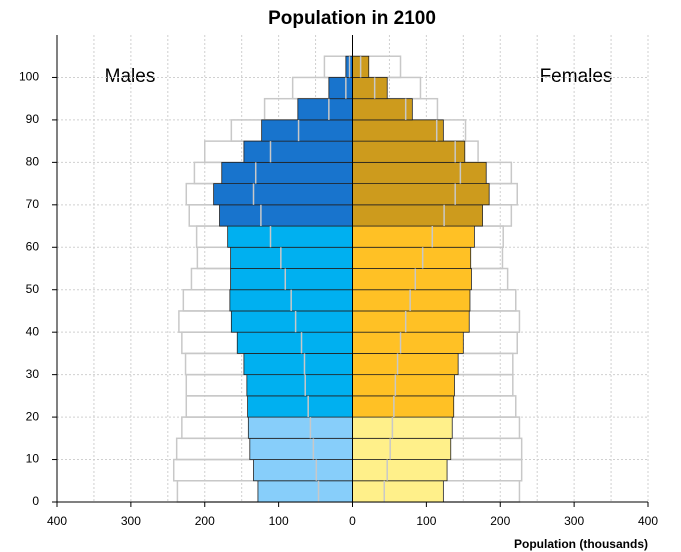 This screenshot has height=552, width=681. I want to click on x-tick-label: 0, so click(352, 521).